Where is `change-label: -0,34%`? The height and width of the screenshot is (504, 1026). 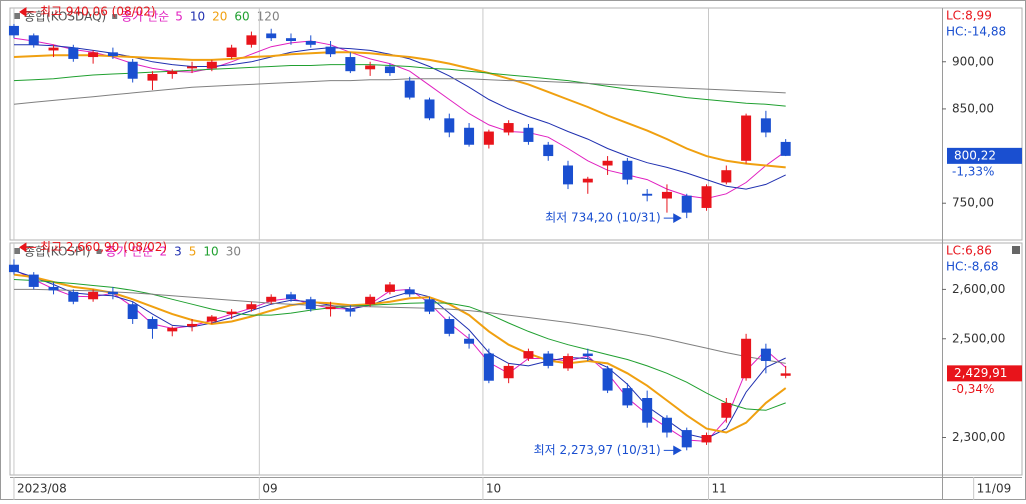
change-label: -0,34% is located at coordinates (973, 389).